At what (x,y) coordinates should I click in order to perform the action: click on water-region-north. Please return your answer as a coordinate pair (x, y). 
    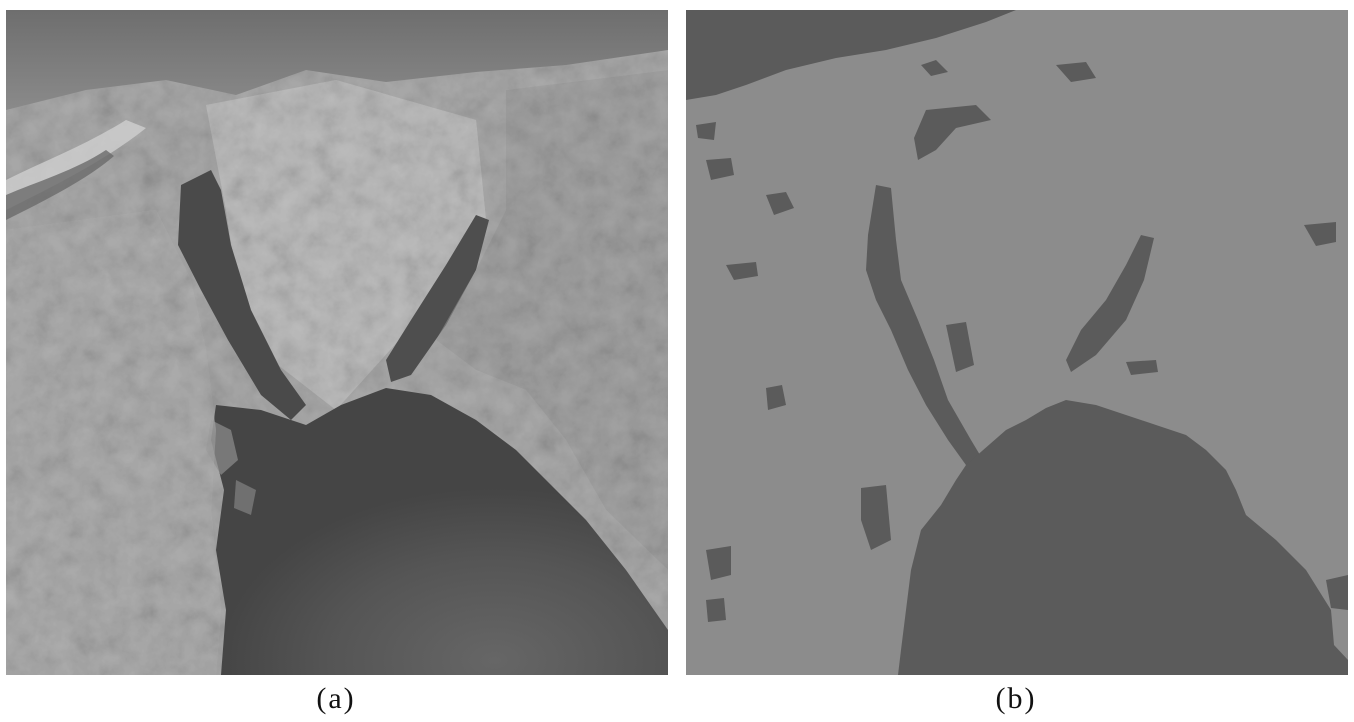
    Looking at the image, I should click on (851, 55).